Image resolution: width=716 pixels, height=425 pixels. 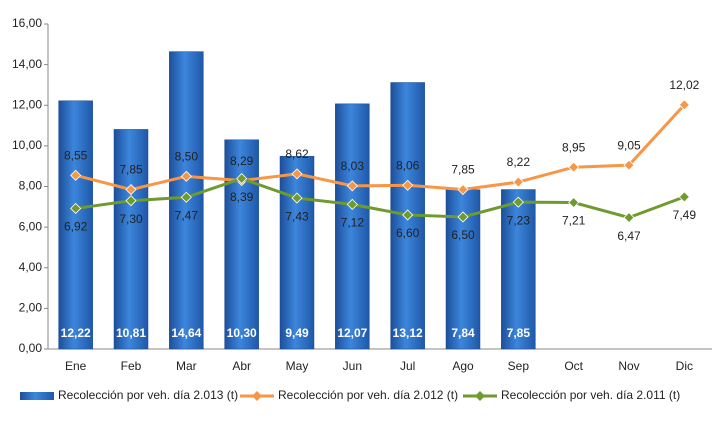 I want to click on line, so click(x=380, y=198).